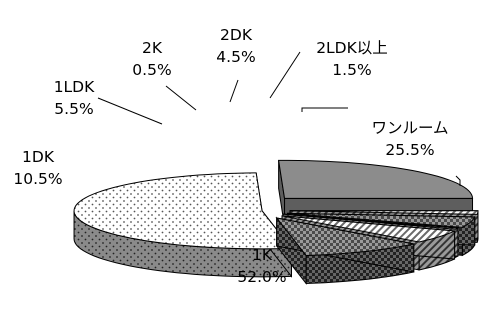 The width and height of the screenshot is (481, 336). I want to click on slice-name-label: 2DK, so click(236, 35).